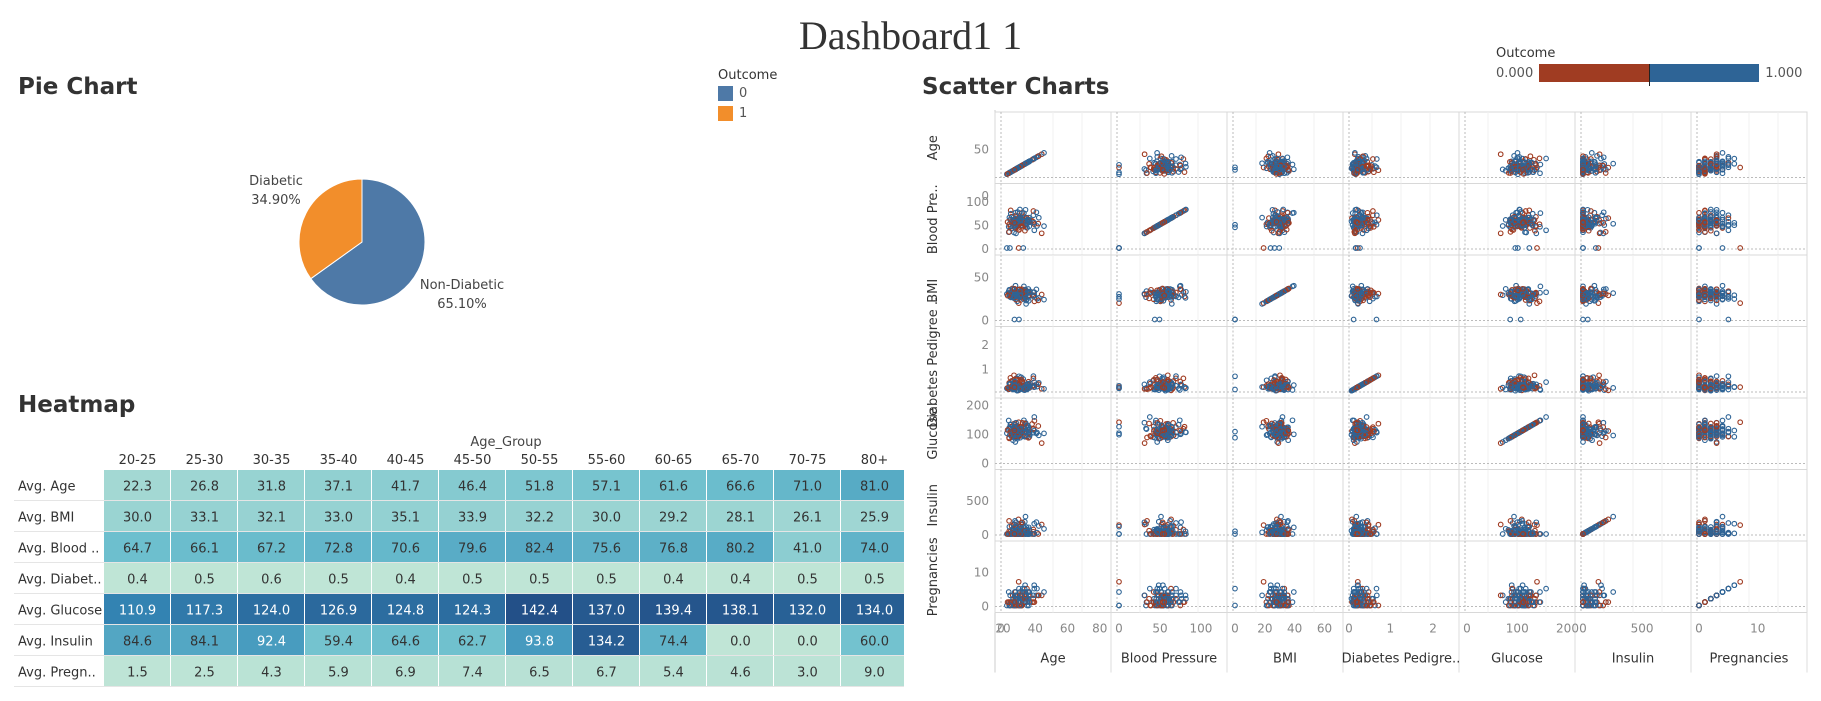 The image size is (1821, 701). I want to click on heatmap-cell-value: 28.1, so click(740, 518).